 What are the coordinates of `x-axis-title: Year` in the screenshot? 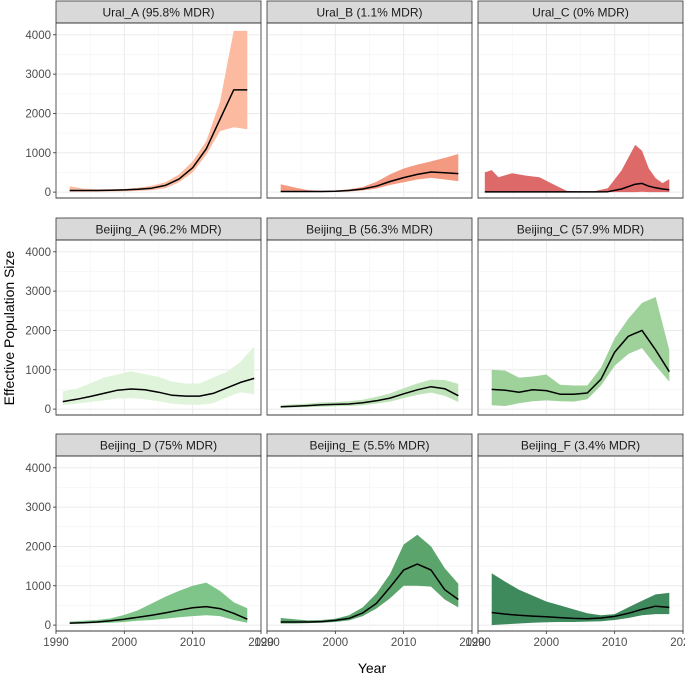 It's located at (372, 668).